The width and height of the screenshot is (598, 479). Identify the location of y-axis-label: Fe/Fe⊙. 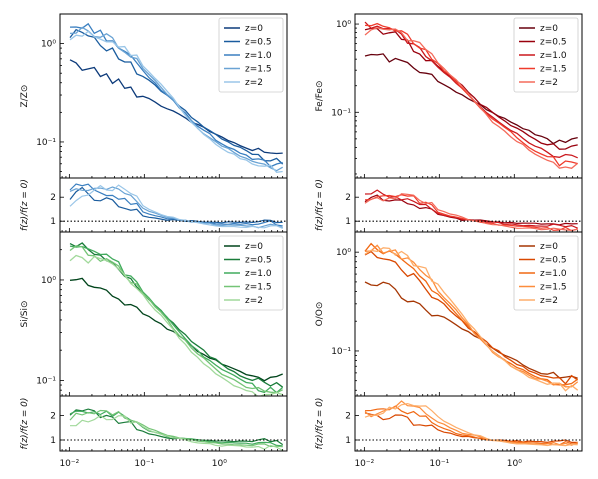
(320, 95).